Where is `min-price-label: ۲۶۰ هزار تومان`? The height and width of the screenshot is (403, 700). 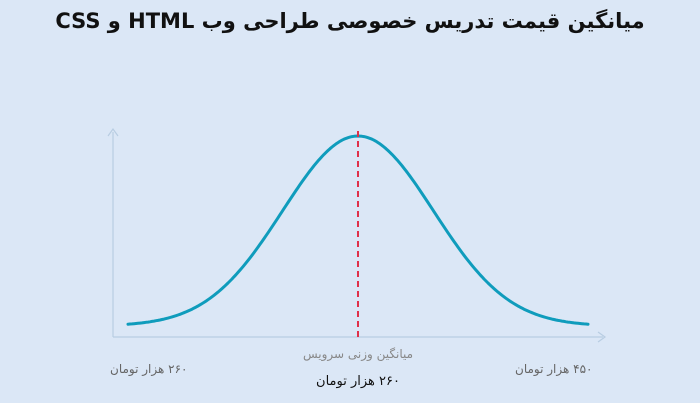
min-price-label: ۲۶۰ هزار تومان is located at coordinates (149, 369).